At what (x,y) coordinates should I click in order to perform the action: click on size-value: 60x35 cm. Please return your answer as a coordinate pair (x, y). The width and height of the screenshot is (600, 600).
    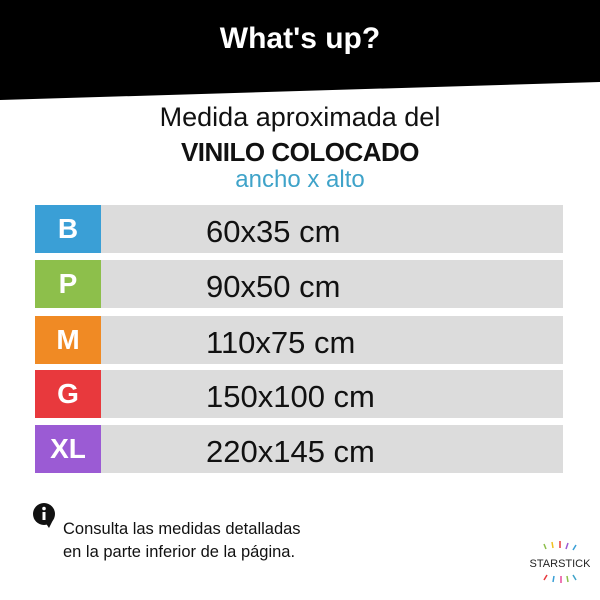
    Looking at the image, I should click on (332, 229).